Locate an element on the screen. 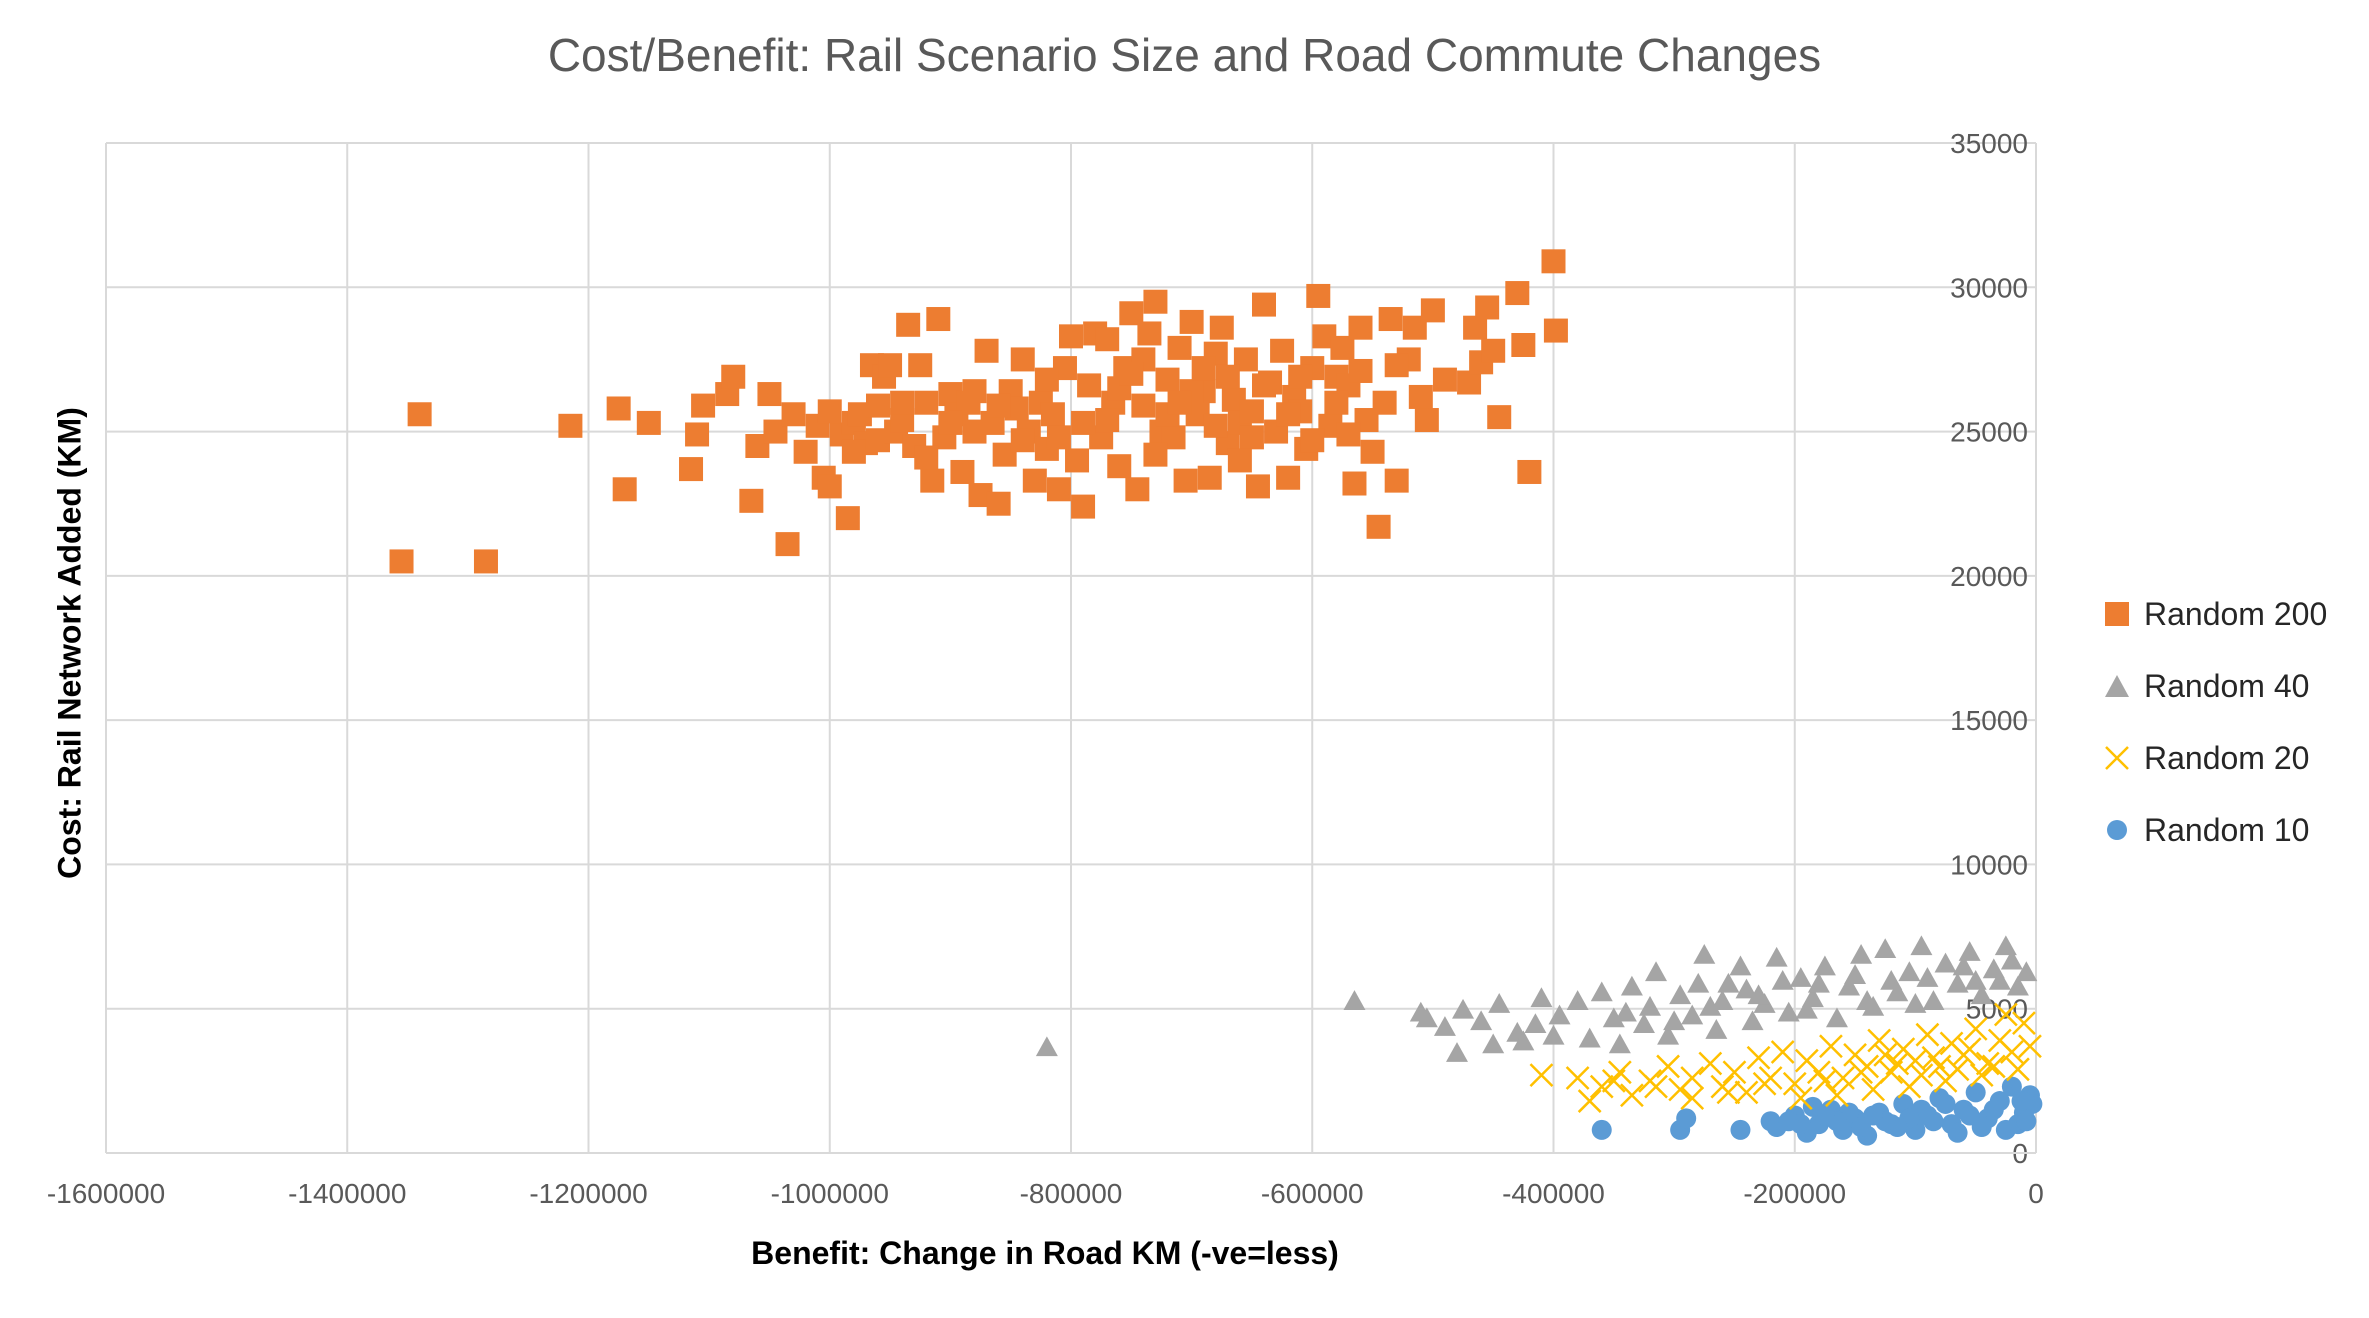 The height and width of the screenshot is (1318, 2369). legend-marker is located at coordinates (2117, 830).